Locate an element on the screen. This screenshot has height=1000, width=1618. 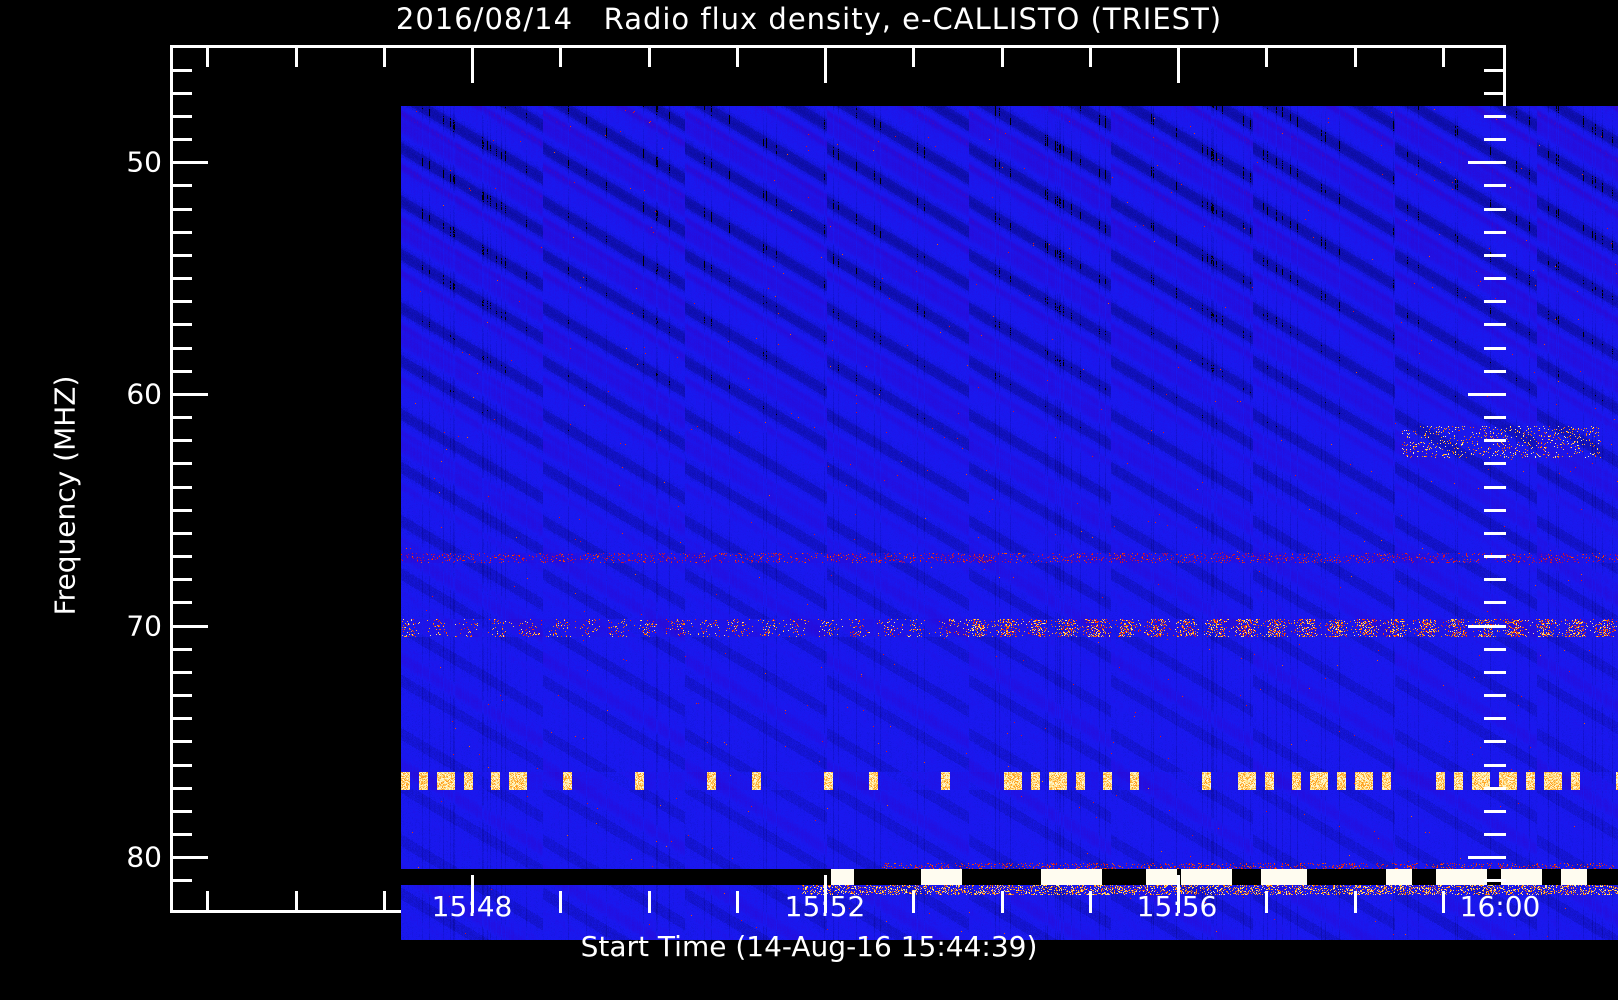
y-tick-label: 80 is located at coordinates (144, 857).